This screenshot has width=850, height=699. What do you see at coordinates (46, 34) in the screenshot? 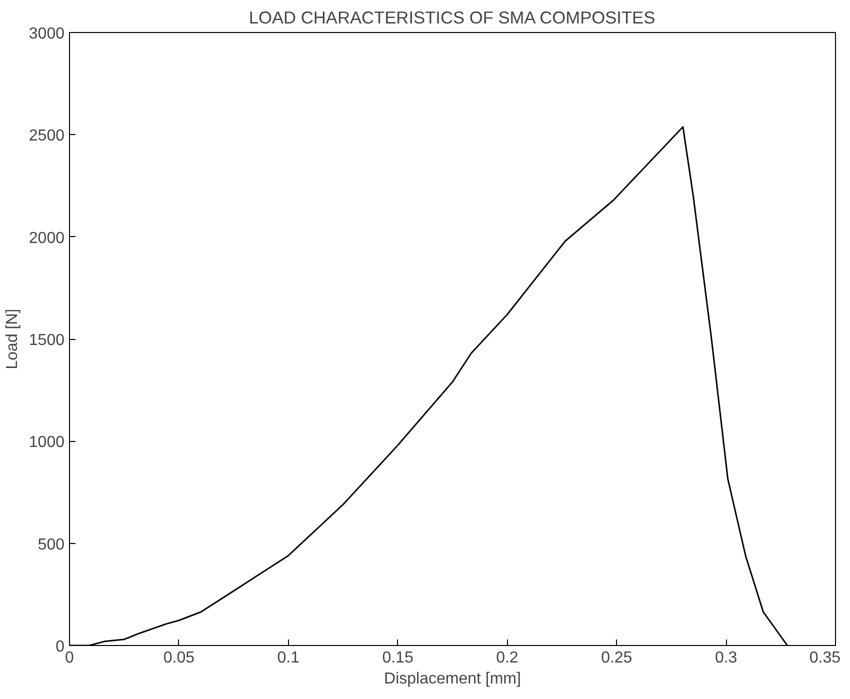
I see `y-tick-label: 3000` at bounding box center [46, 34].